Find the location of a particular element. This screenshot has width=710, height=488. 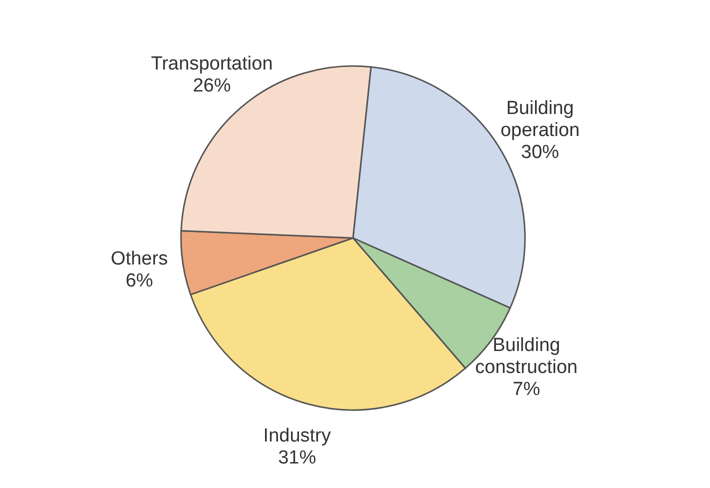

slice-label: Building construction is located at coordinates (526, 356).